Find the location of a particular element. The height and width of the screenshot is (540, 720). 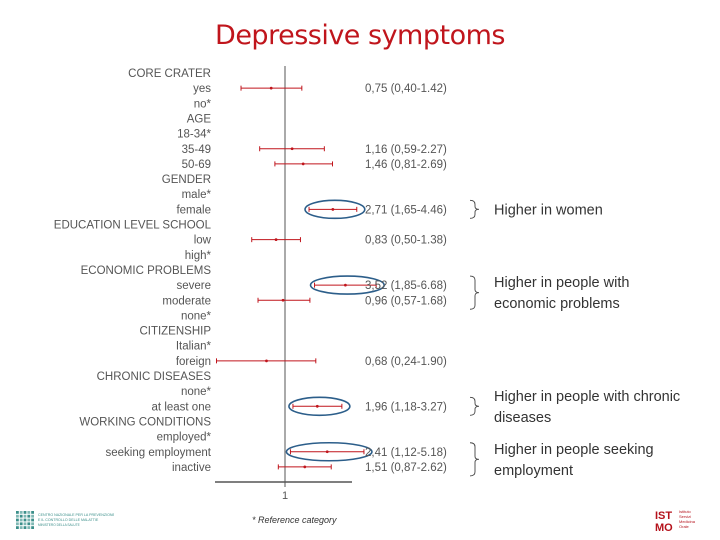

row-label: yes is located at coordinates (202, 89).